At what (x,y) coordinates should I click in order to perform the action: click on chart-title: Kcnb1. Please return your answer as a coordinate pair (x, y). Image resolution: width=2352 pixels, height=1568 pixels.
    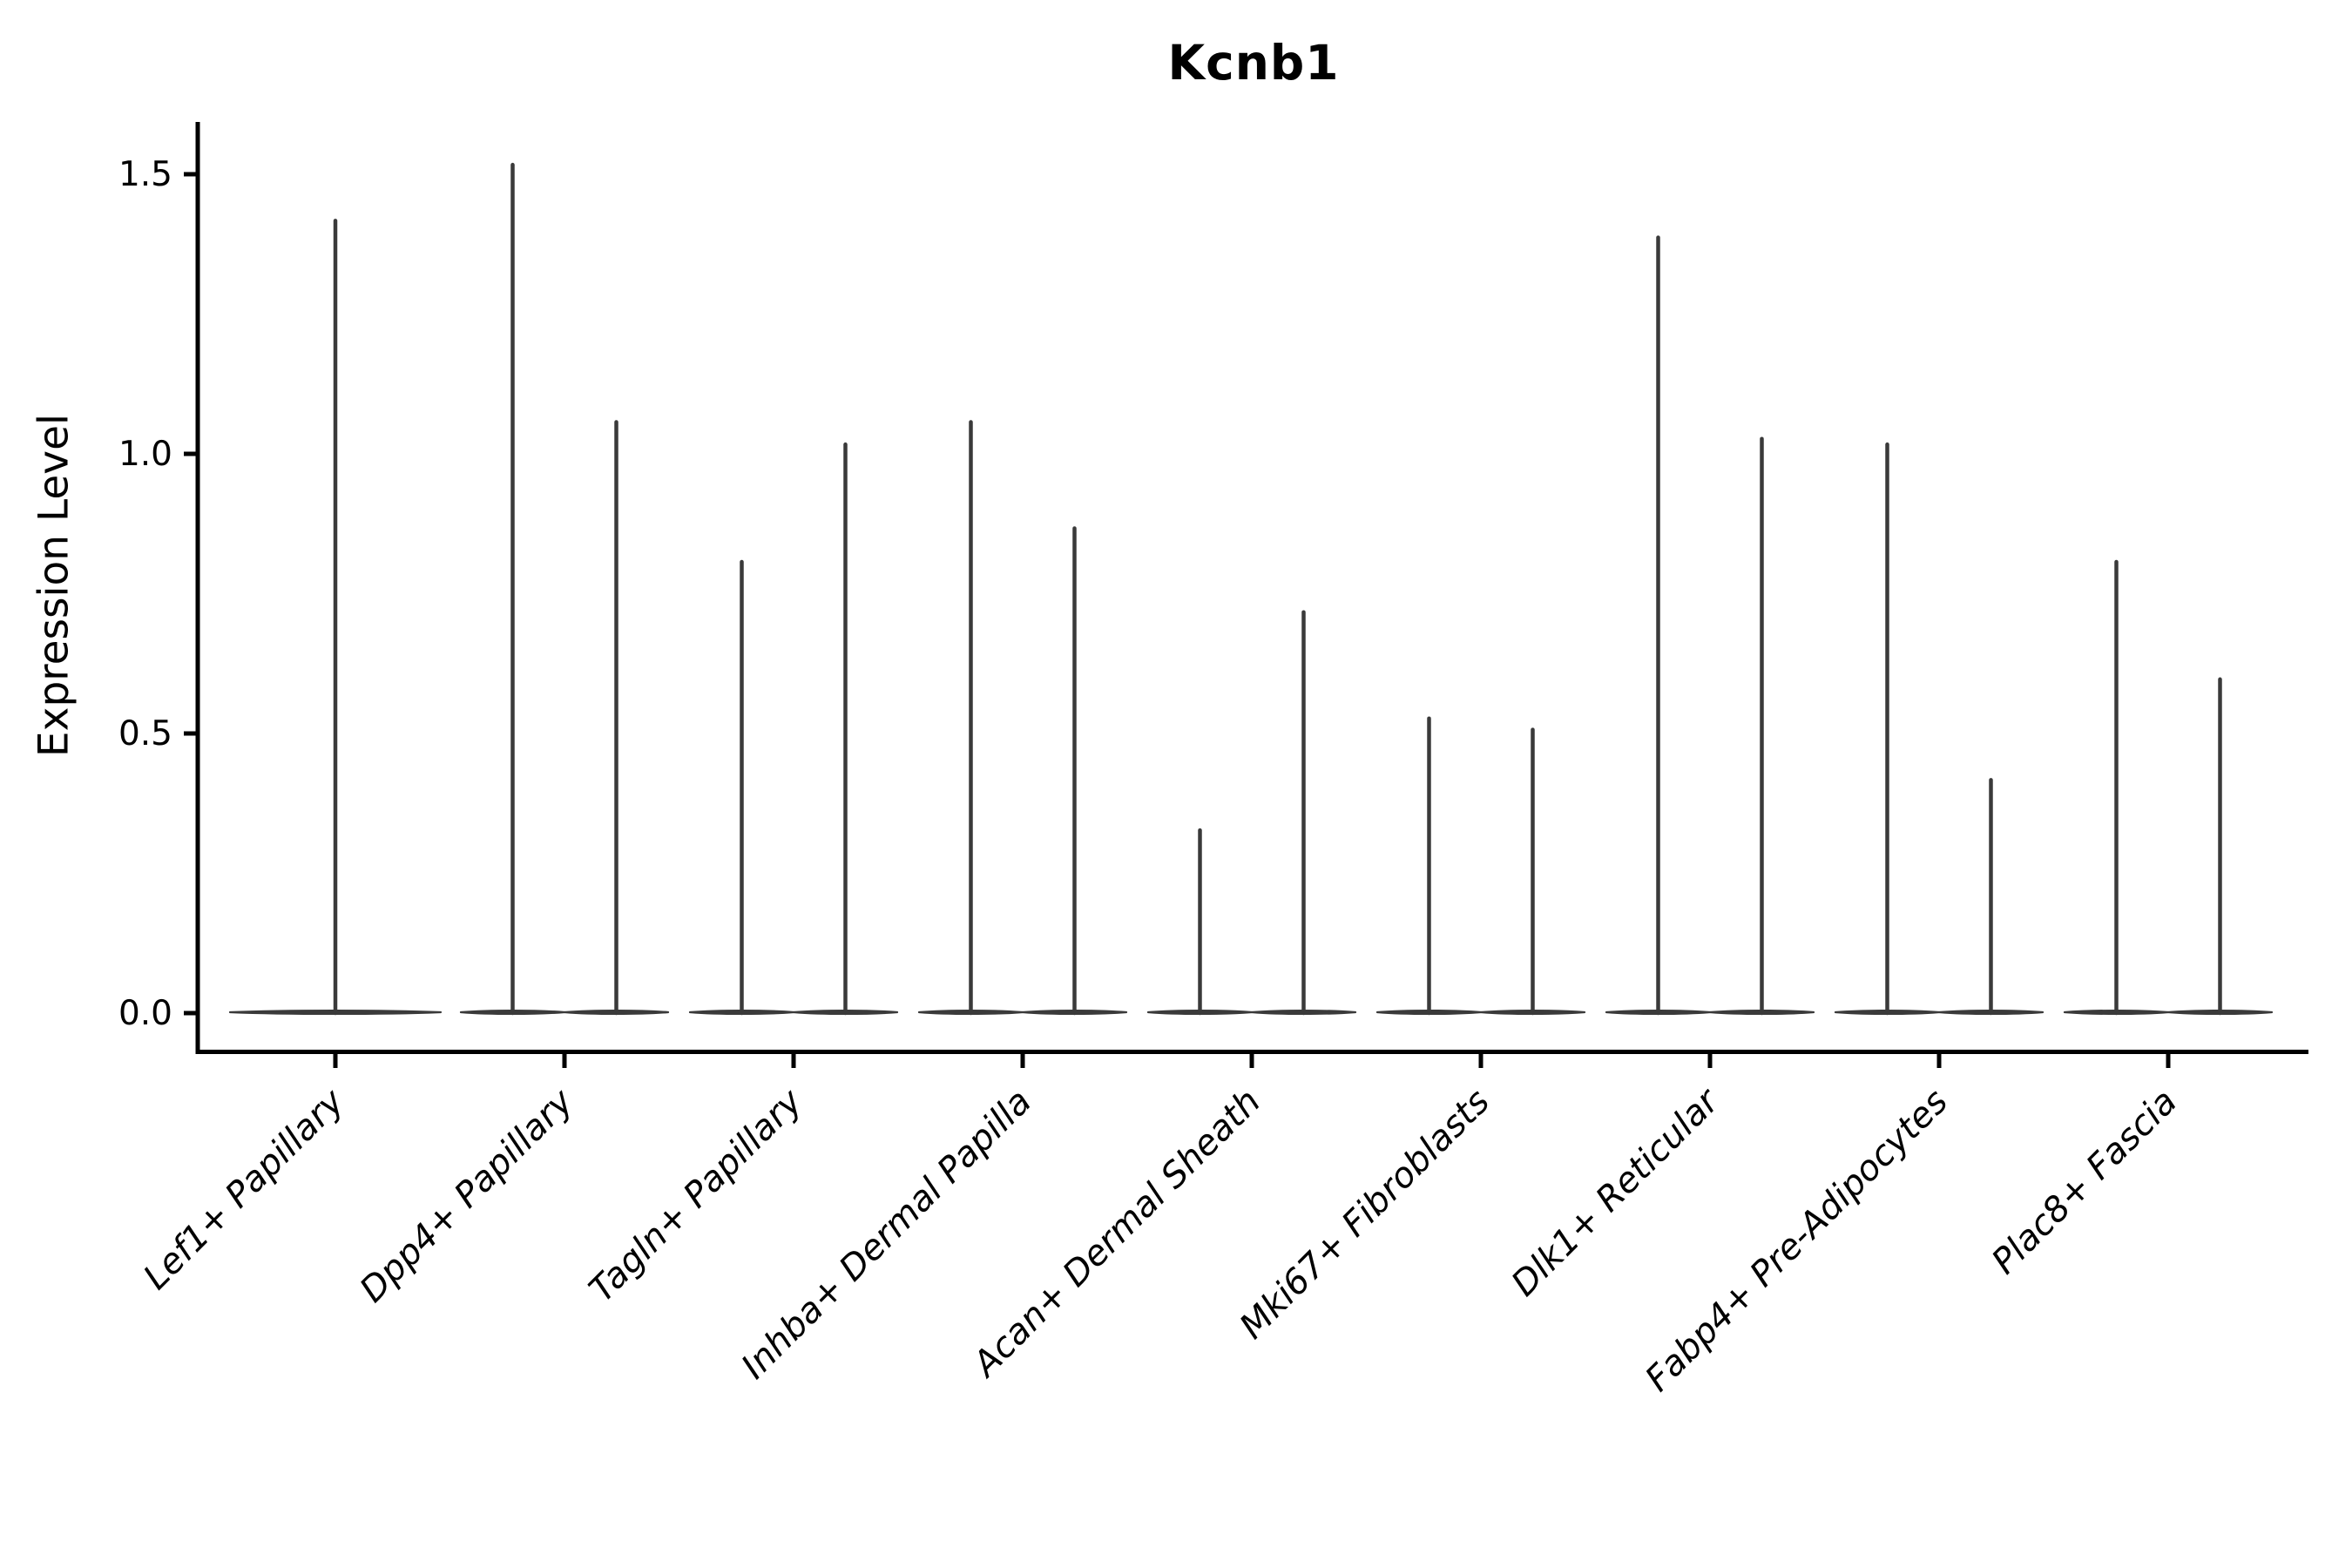
    Looking at the image, I should click on (1253, 63).